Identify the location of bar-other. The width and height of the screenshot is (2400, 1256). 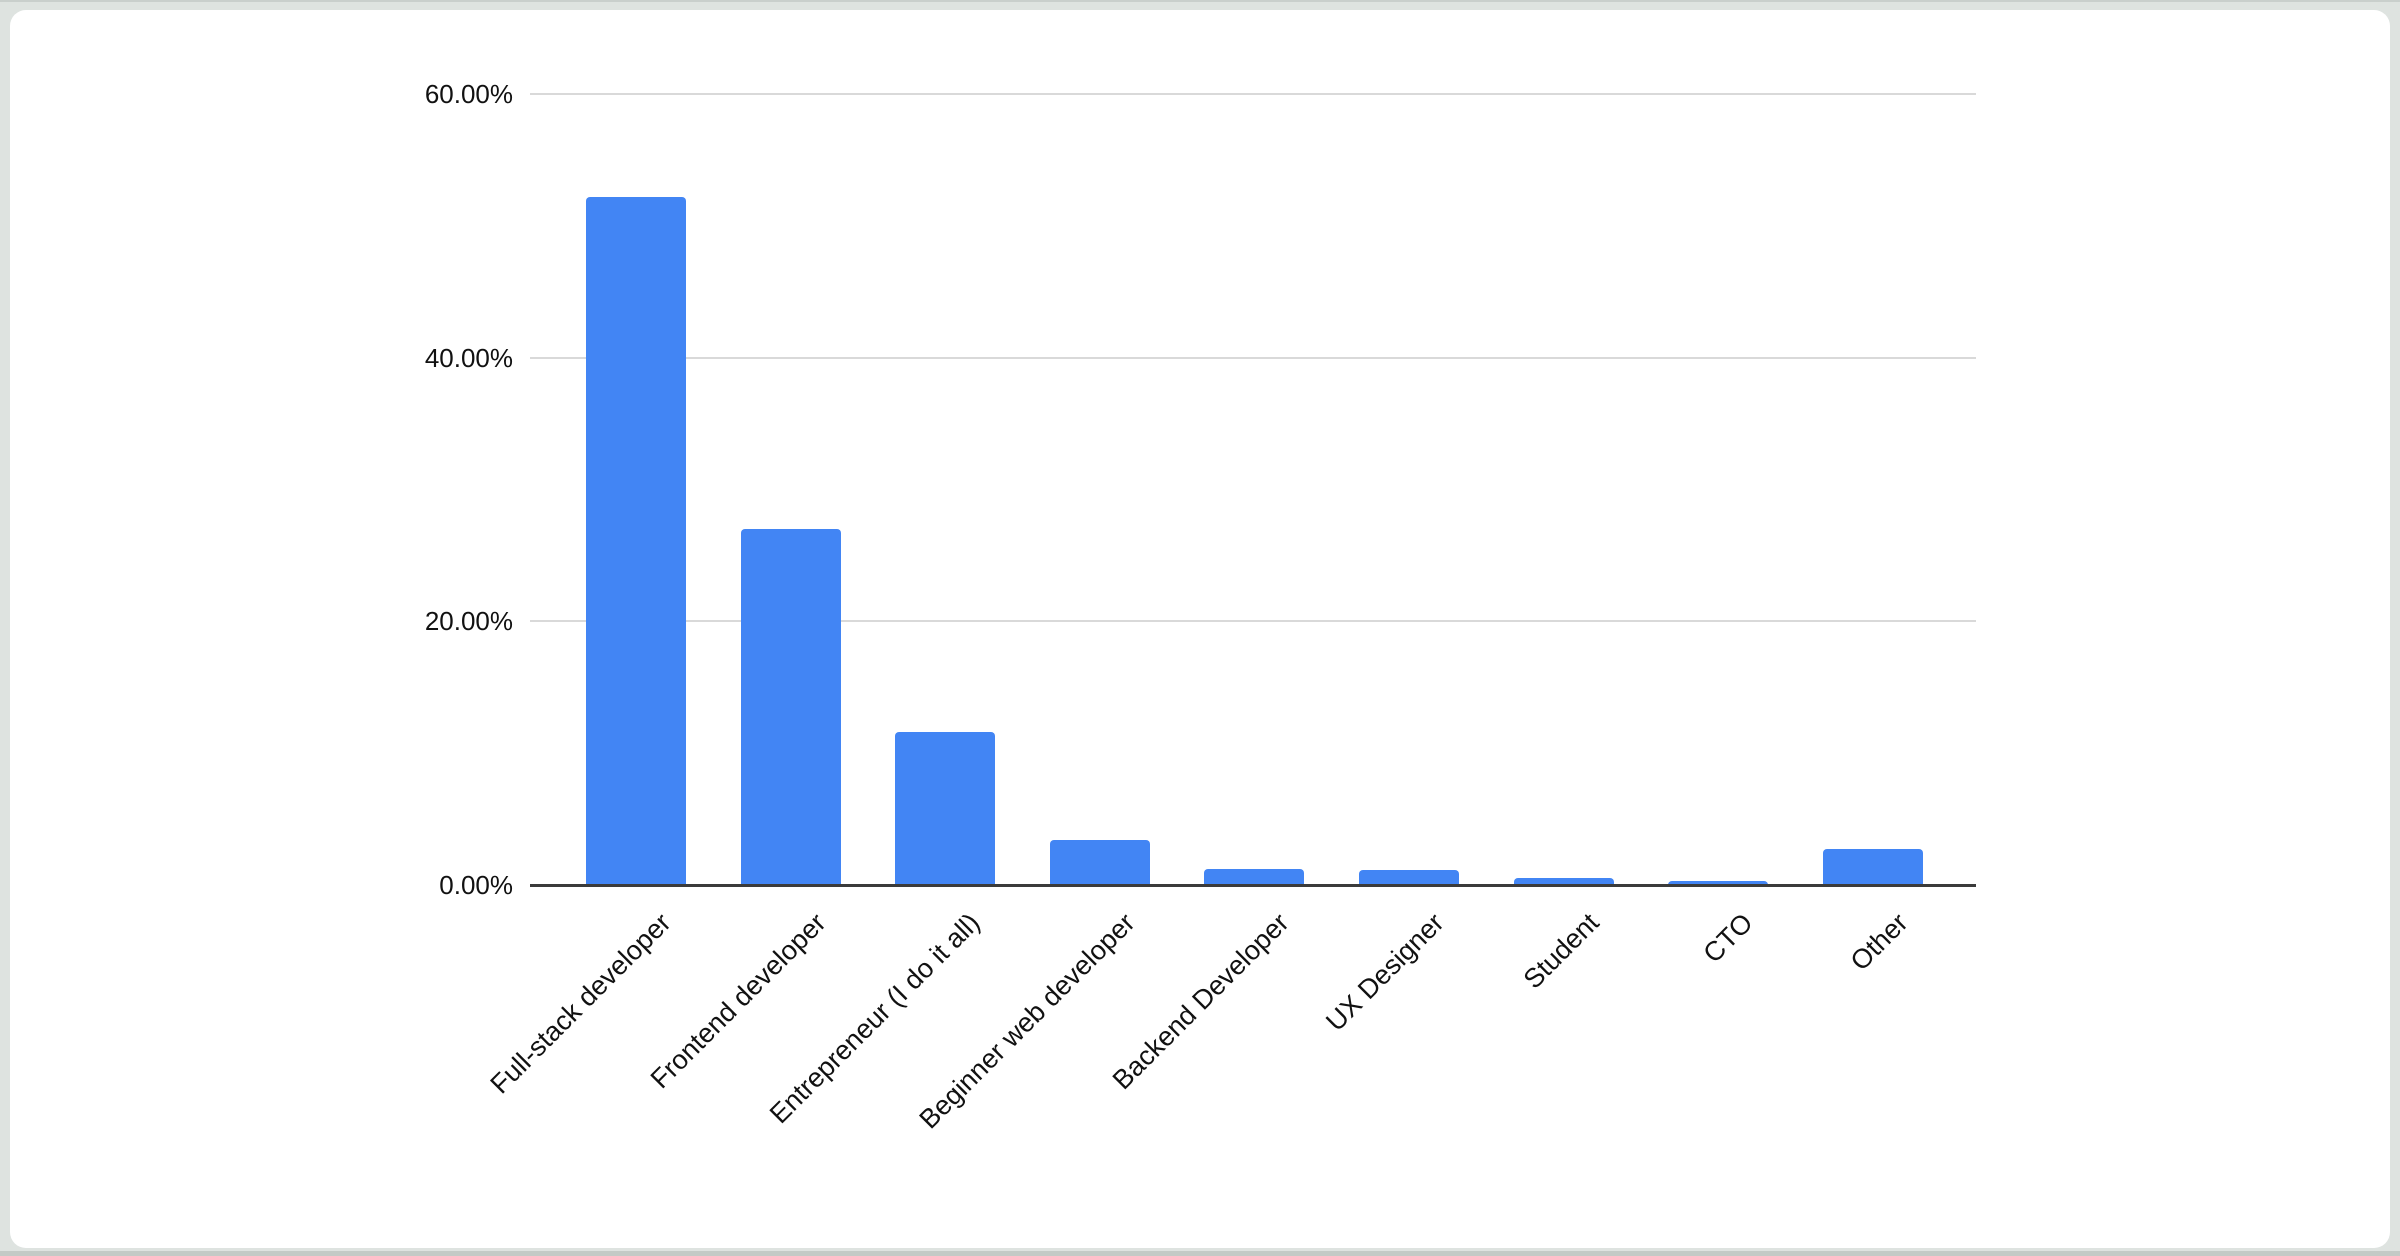
(1872, 867).